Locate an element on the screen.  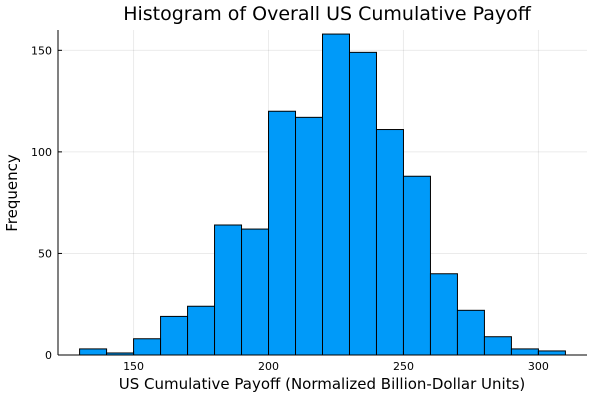
y-axis-label: Frequency is located at coordinates (12, 193).